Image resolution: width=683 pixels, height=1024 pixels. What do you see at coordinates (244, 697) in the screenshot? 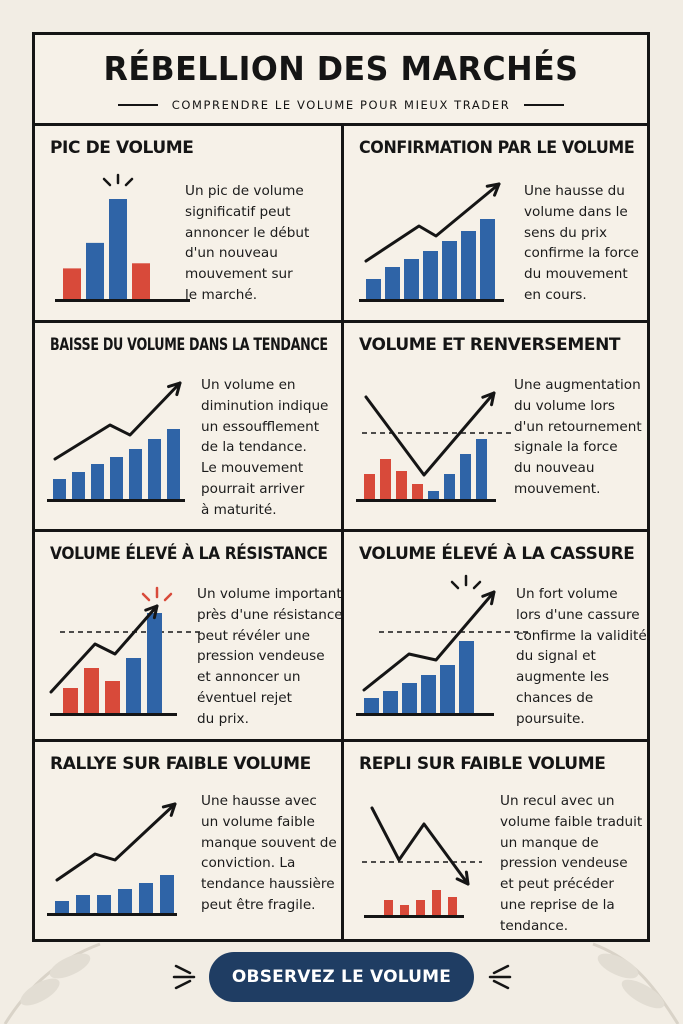
I see `description-line: éventuel rejet` at bounding box center [244, 697].